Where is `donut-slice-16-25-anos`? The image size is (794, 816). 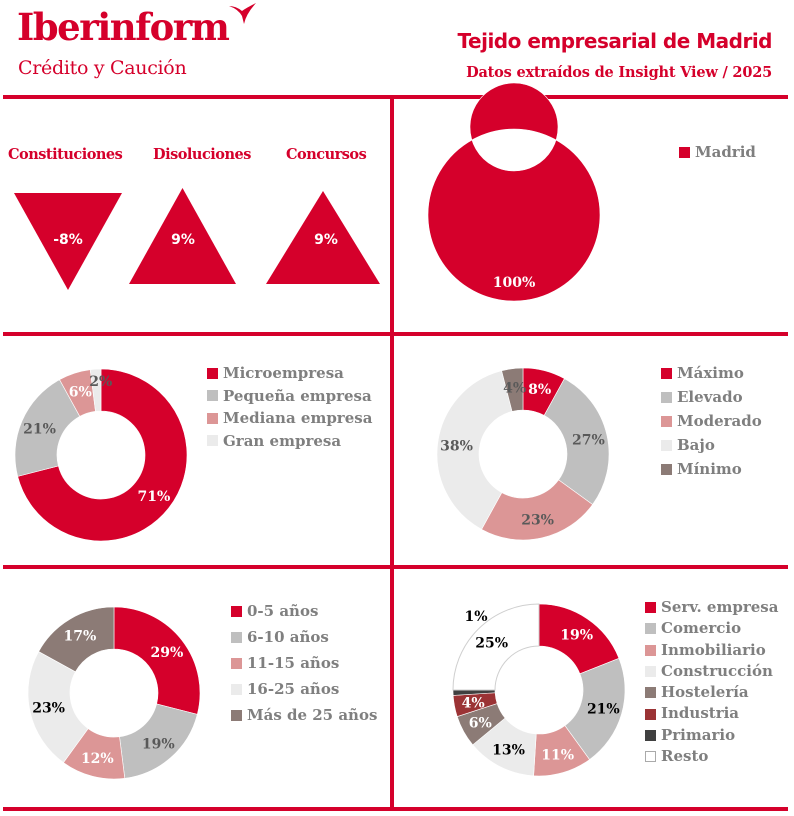 donut-slice-16-25-anos is located at coordinates (58, 707).